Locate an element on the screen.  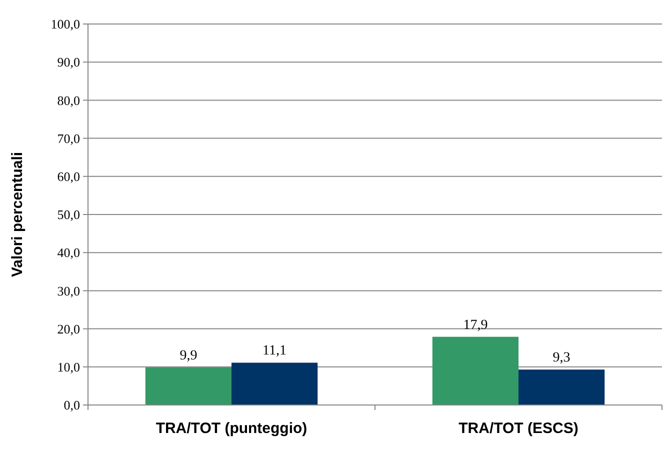
y-tick-label: 20,0 is located at coordinates (68, 328).